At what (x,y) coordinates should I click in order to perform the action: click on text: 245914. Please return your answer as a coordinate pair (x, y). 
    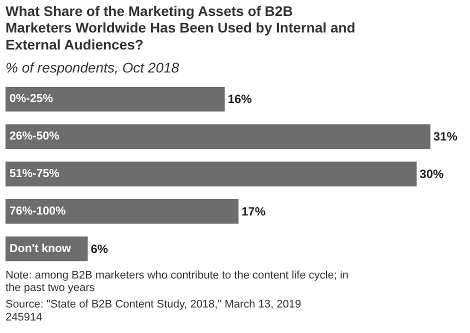
    Looking at the image, I should click on (24, 318).